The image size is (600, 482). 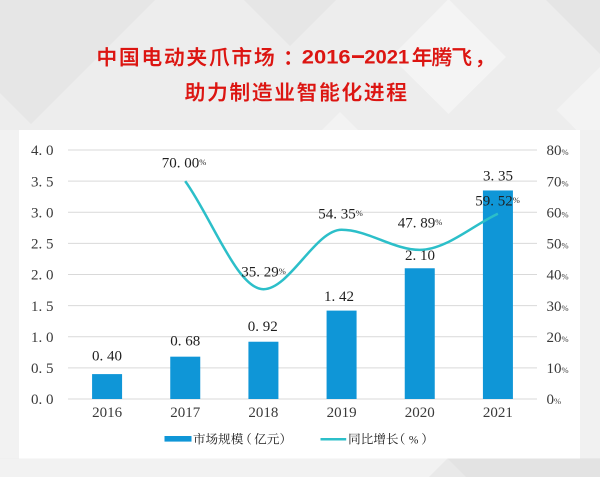 I want to click on svg-text: 1. 0, so click(x=42, y=338).